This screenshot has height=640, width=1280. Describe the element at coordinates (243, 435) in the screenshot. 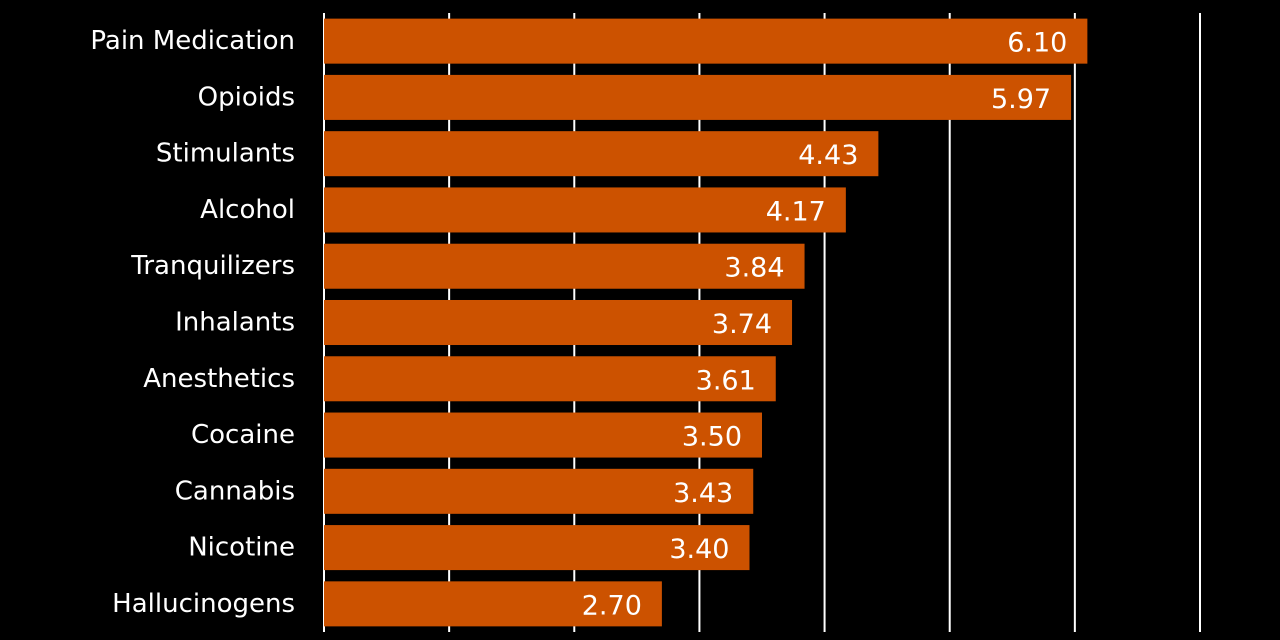

I see `category-label: Cocaine` at that location.